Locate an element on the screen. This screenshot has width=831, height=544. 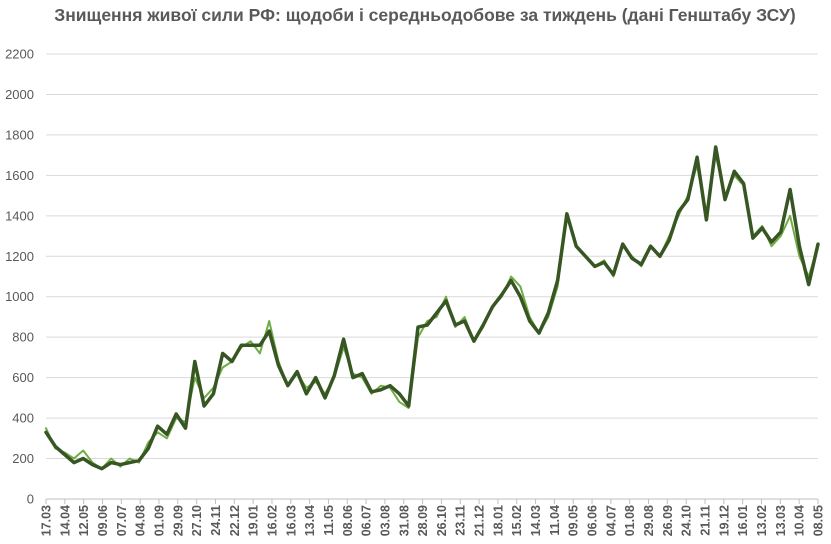
y-tick-label: 400 is located at coordinates (23, 418).